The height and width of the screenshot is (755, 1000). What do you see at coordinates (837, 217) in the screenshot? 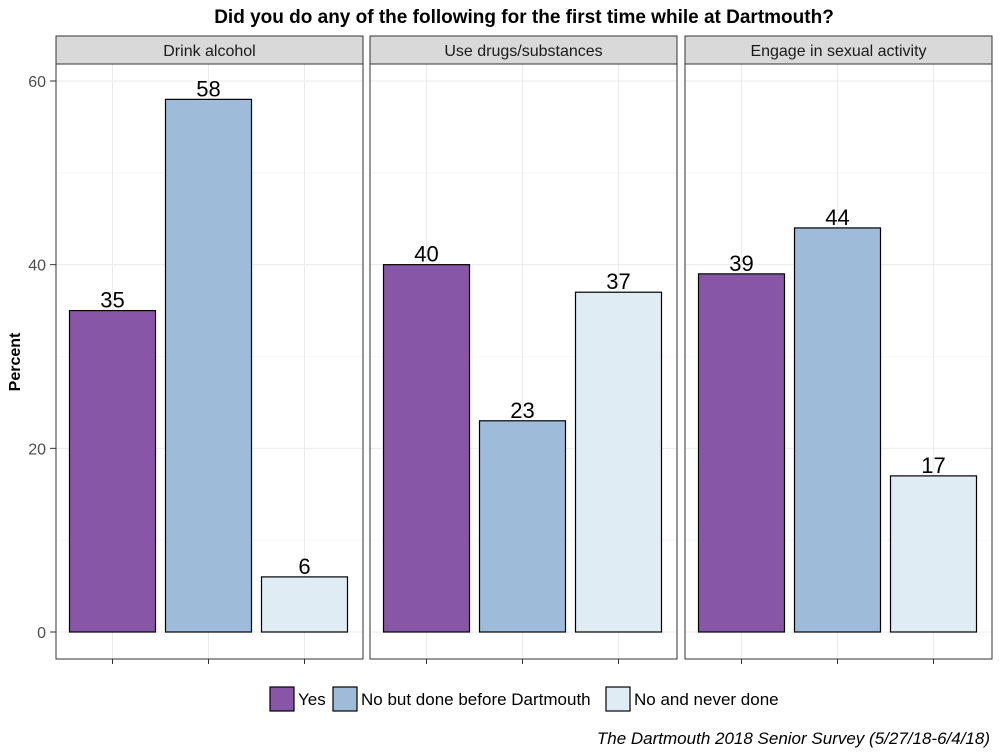
I see `data-label: 44` at bounding box center [837, 217].